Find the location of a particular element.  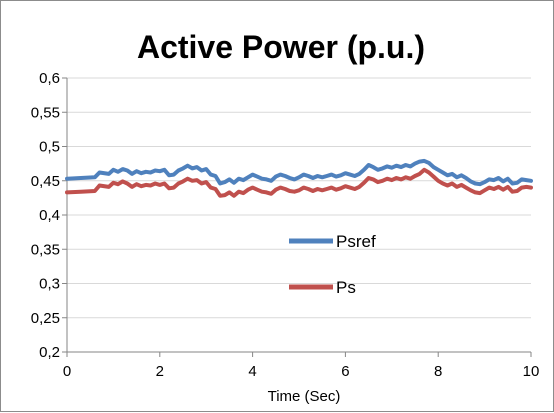

x-tick-label: 4 is located at coordinates (252, 371).